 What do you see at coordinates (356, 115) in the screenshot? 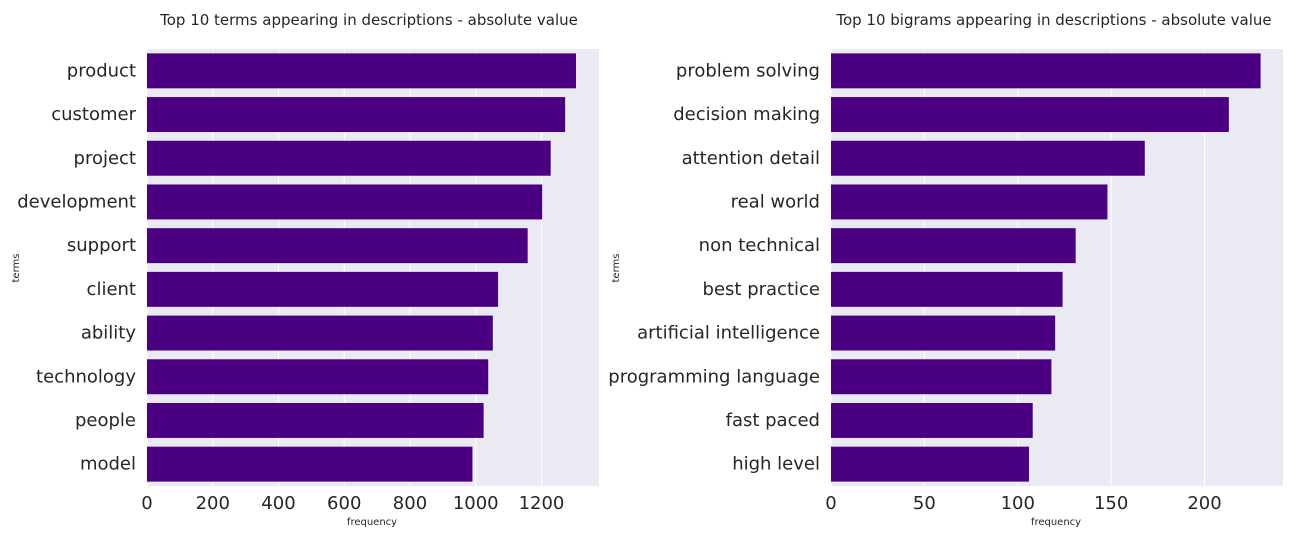
I see `bar-customer` at bounding box center [356, 115].